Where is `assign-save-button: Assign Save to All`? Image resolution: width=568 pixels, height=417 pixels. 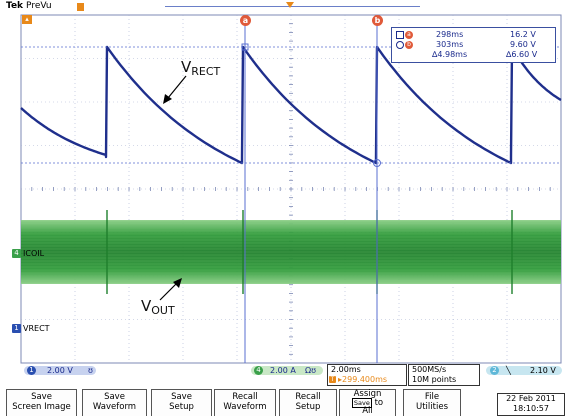 assign-save-button: Assign Save to All is located at coordinates (367, 402).